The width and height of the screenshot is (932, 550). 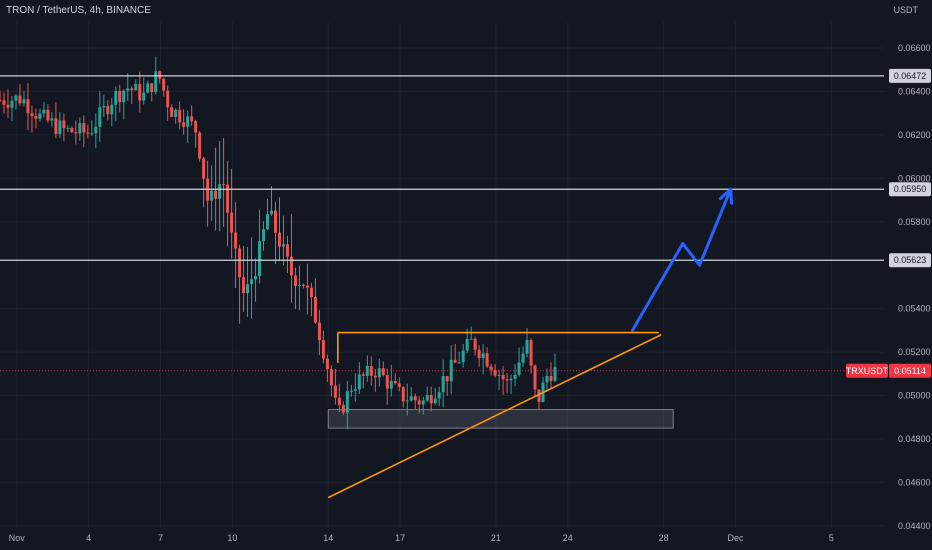 I want to click on x-tick-label: 21, so click(x=496, y=538).